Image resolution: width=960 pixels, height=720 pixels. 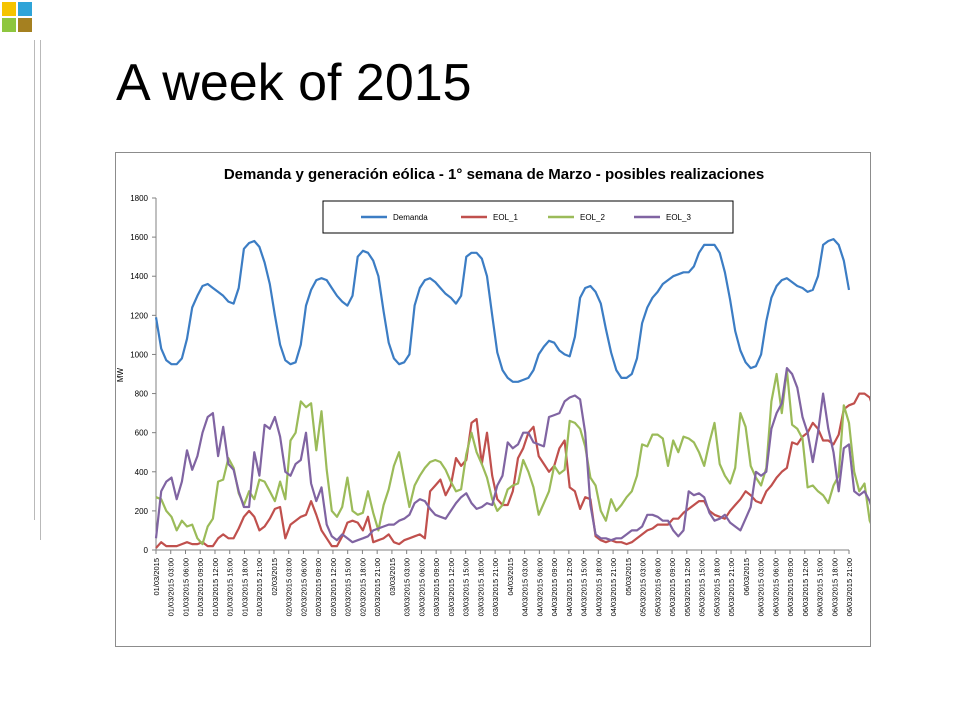 I want to click on x-tick-label: 06/03/2015 15:00, so click(x=820, y=587).